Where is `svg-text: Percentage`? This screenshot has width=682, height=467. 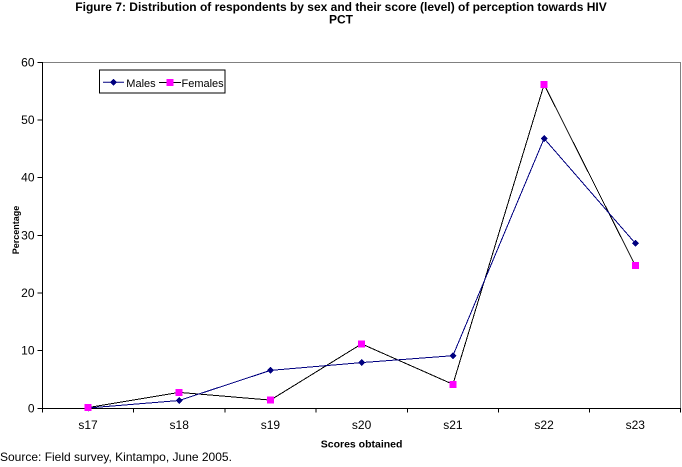 svg-text: Percentage is located at coordinates (16, 230).